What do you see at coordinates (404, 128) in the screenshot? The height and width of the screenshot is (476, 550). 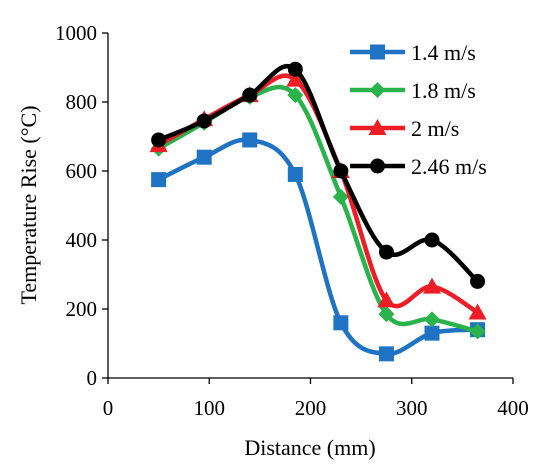 I see `legend-item: 2 m/s` at bounding box center [404, 128].